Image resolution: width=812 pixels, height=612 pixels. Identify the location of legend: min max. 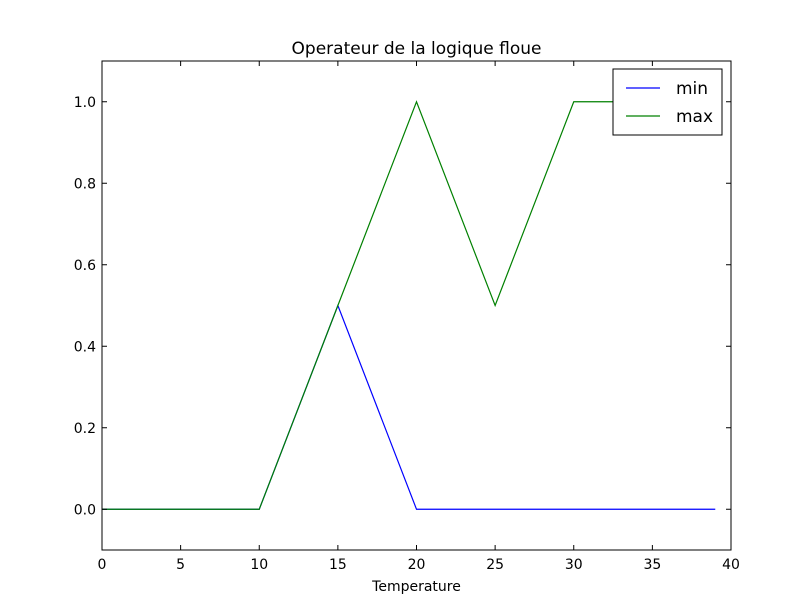
(667, 102).